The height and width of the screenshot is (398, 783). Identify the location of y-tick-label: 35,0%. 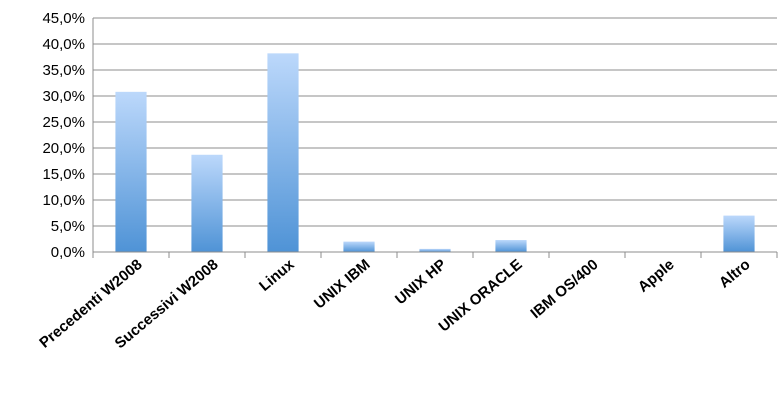
(63, 70).